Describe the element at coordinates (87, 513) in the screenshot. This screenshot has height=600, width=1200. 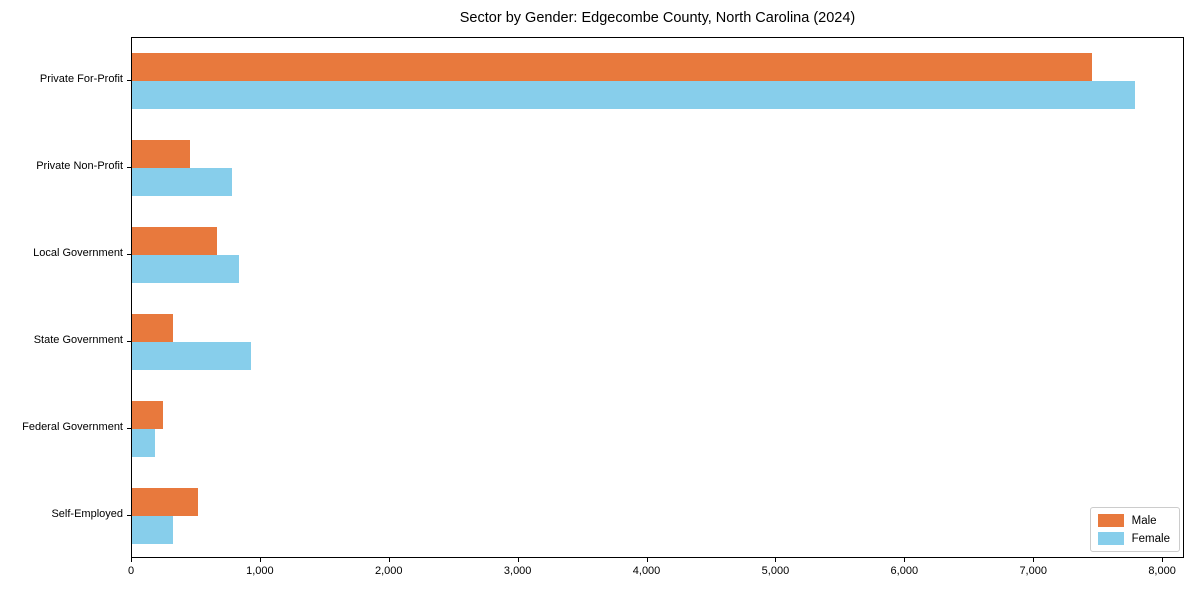
I see `y-tick-label-self-employed: Self-Employed` at that location.